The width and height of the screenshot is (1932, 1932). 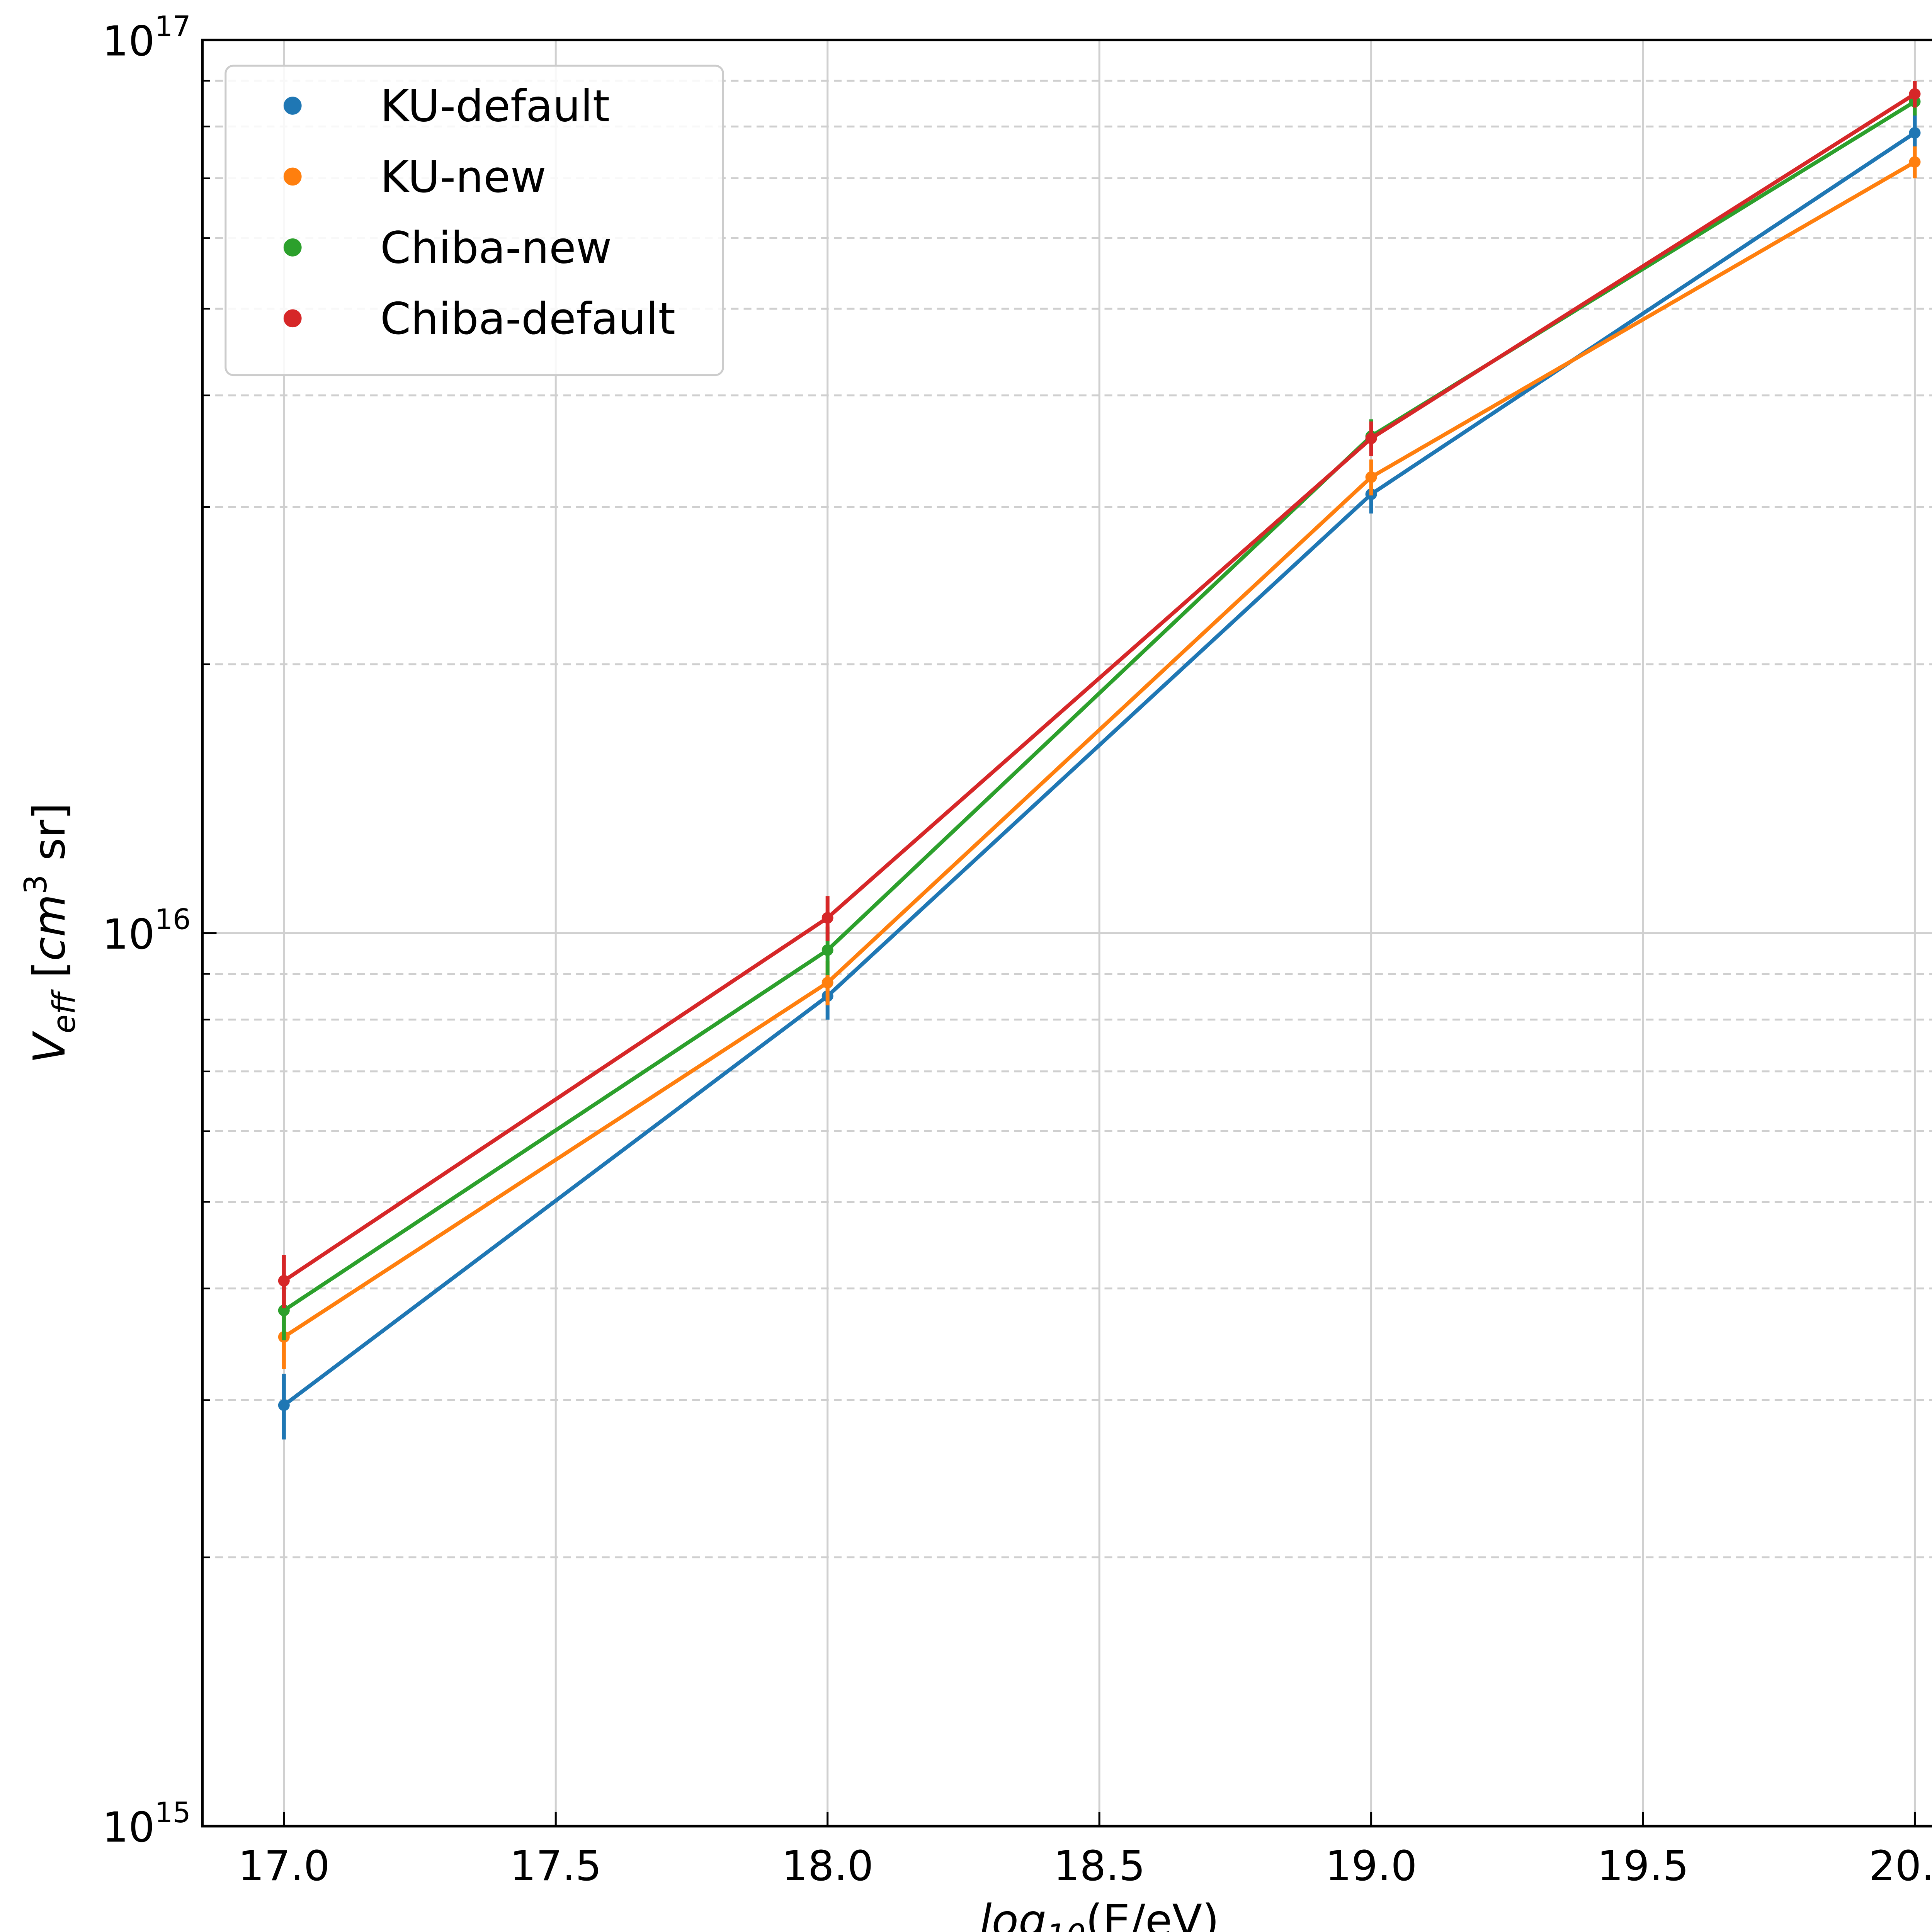 What do you see at coordinates (1099, 1866) in the screenshot?
I see `x-tick-label: 18.5` at bounding box center [1099, 1866].